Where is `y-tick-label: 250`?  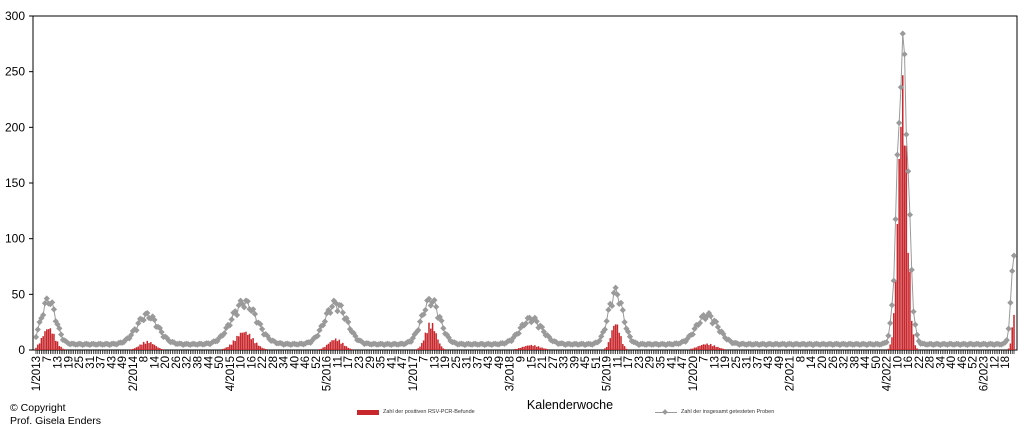 y-tick-label: 250 is located at coordinates (15, 72).